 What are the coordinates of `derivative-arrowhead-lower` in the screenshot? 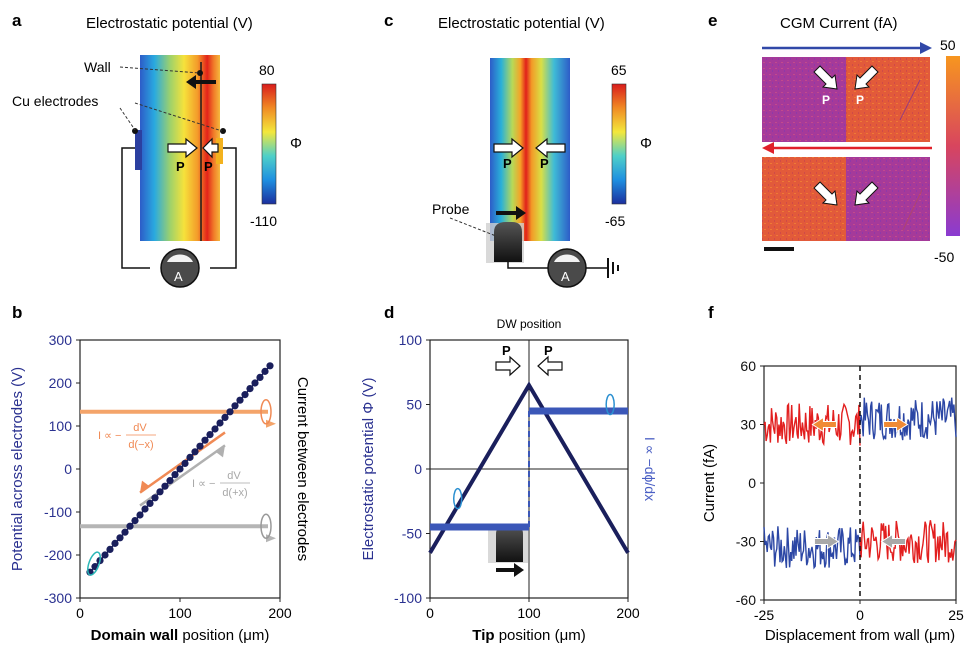 It's located at (220, 451).